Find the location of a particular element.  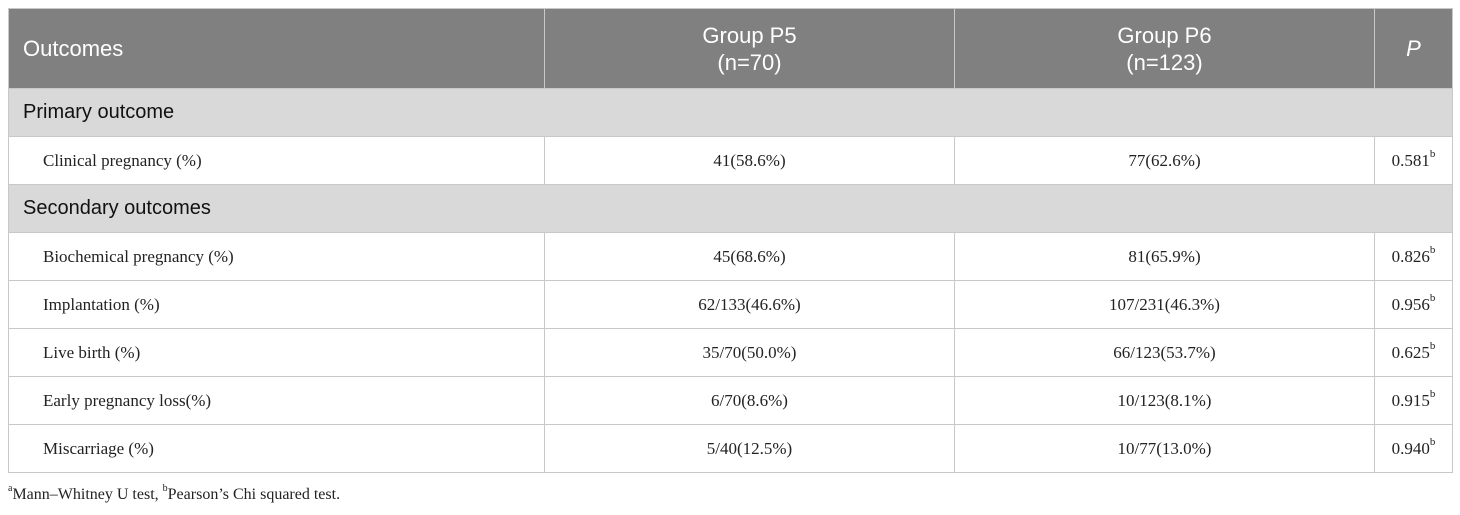

cell-p-value: 0.581b is located at coordinates (1413, 160).